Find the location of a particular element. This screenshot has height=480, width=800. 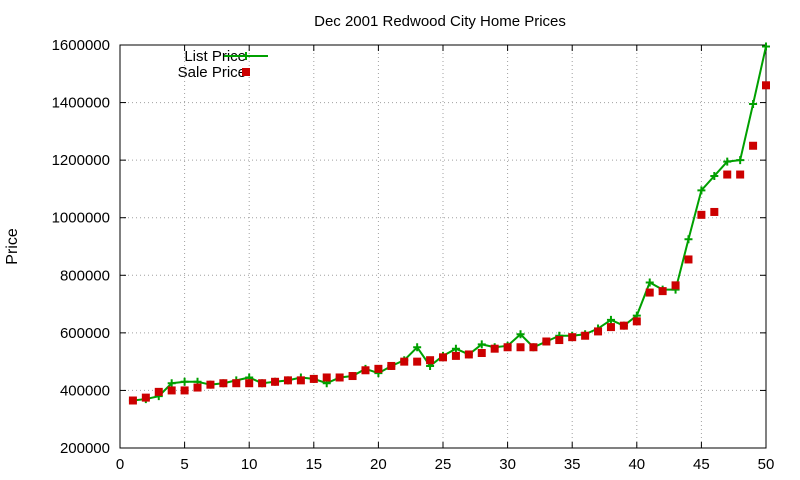

x-tick-label: 10 is located at coordinates (249, 464).